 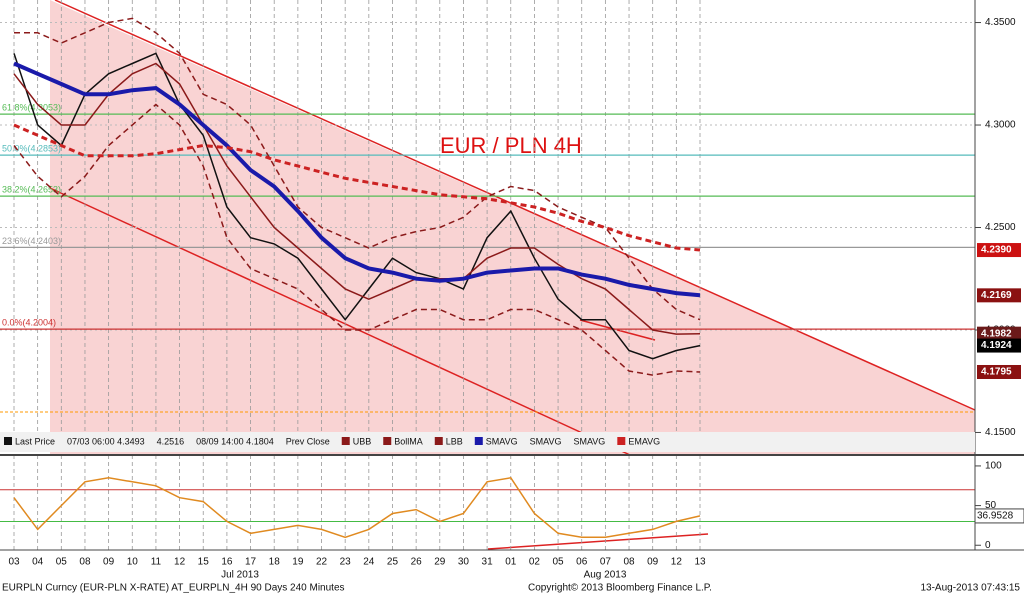 What do you see at coordinates (308, 441) in the screenshot?
I see `legend-label: Prev Close` at bounding box center [308, 441].